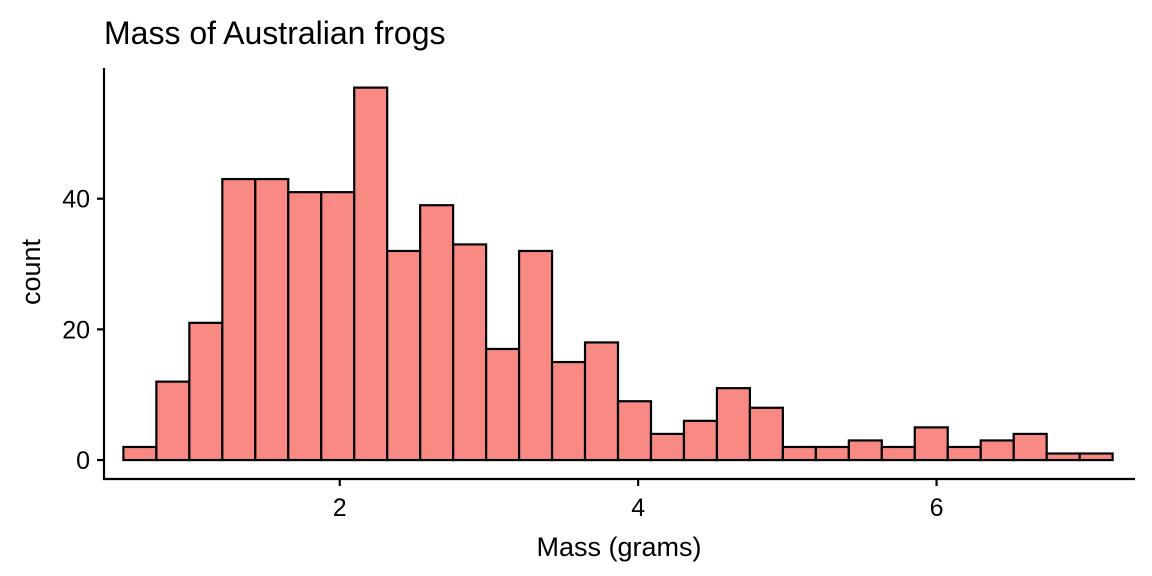 The width and height of the screenshot is (1152, 576). I want to click on x-axis-title: Mass (grams), so click(618, 547).